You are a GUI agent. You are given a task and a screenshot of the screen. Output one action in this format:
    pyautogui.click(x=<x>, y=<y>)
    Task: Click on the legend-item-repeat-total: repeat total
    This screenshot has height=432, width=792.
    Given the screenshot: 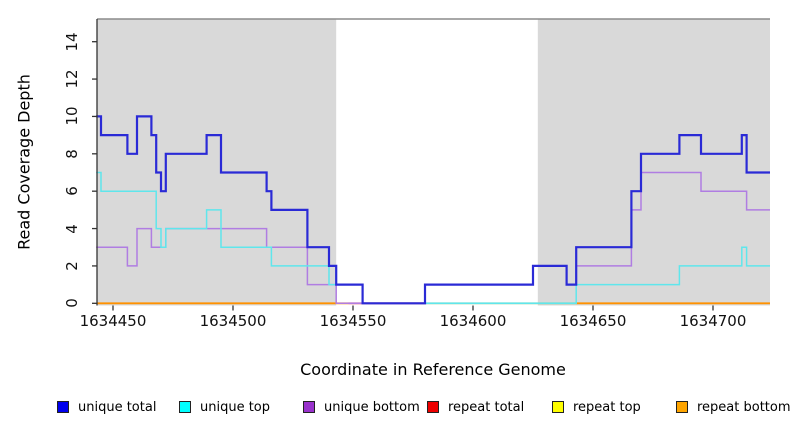 What is the action you would take?
    pyautogui.click(x=475, y=407)
    